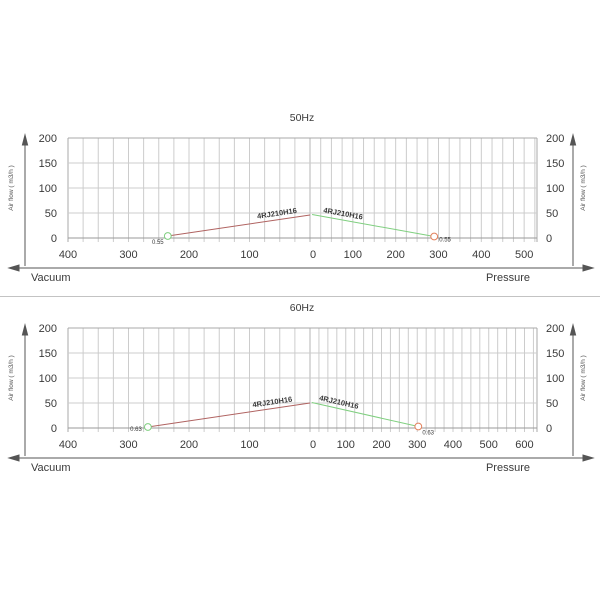  I want to click on chart-title-50hz: 50Hz, so click(302, 118).